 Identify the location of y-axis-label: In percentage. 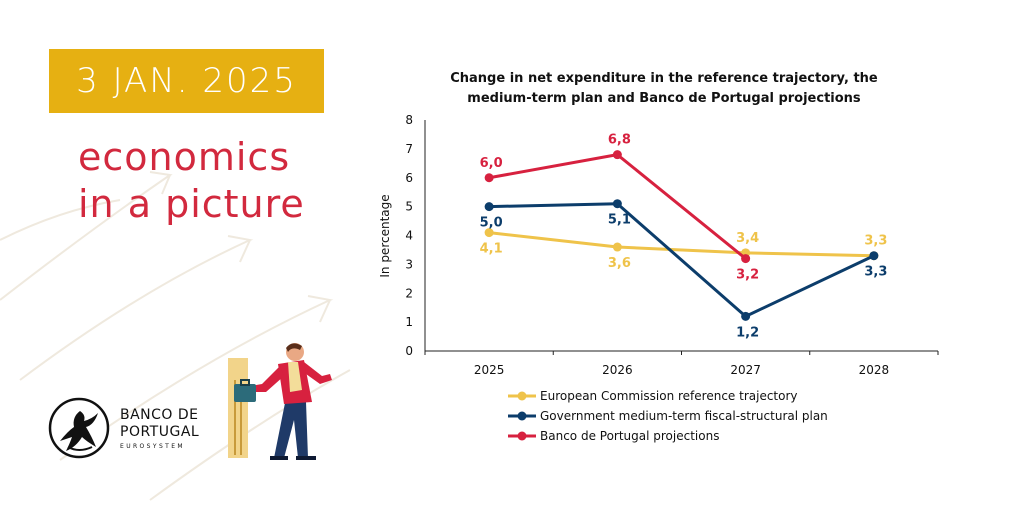
(385, 235).